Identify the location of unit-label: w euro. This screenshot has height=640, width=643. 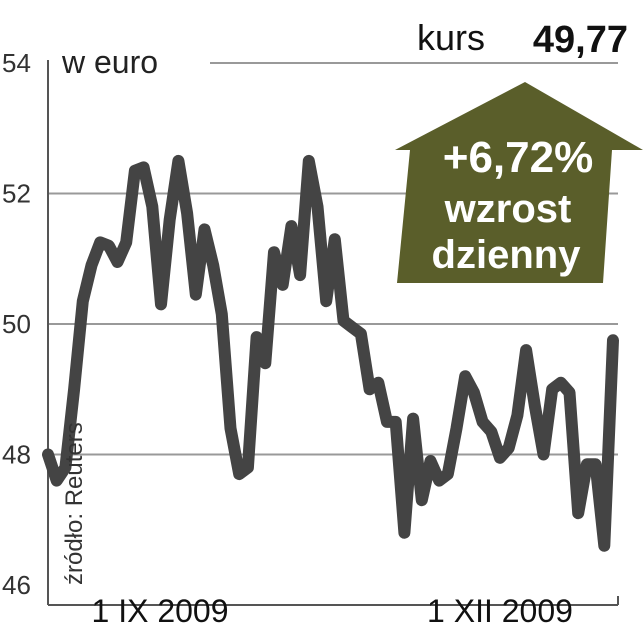
(109, 62).